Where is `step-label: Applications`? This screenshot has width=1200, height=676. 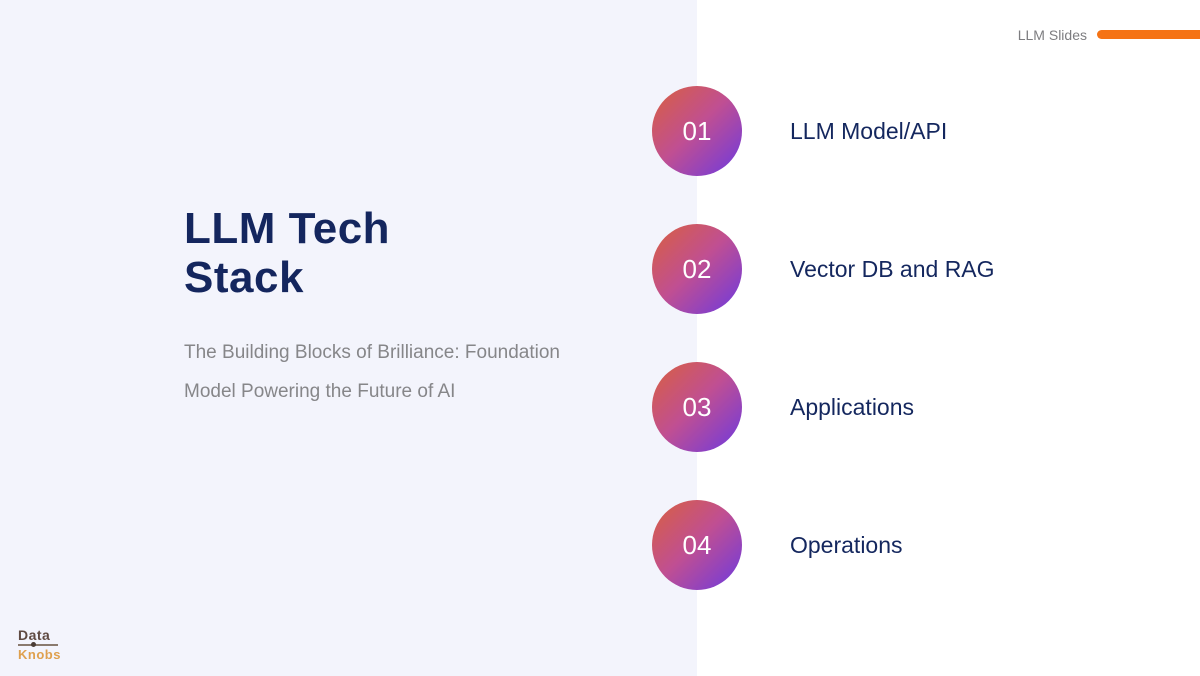
step-label: Applications is located at coordinates (852, 406).